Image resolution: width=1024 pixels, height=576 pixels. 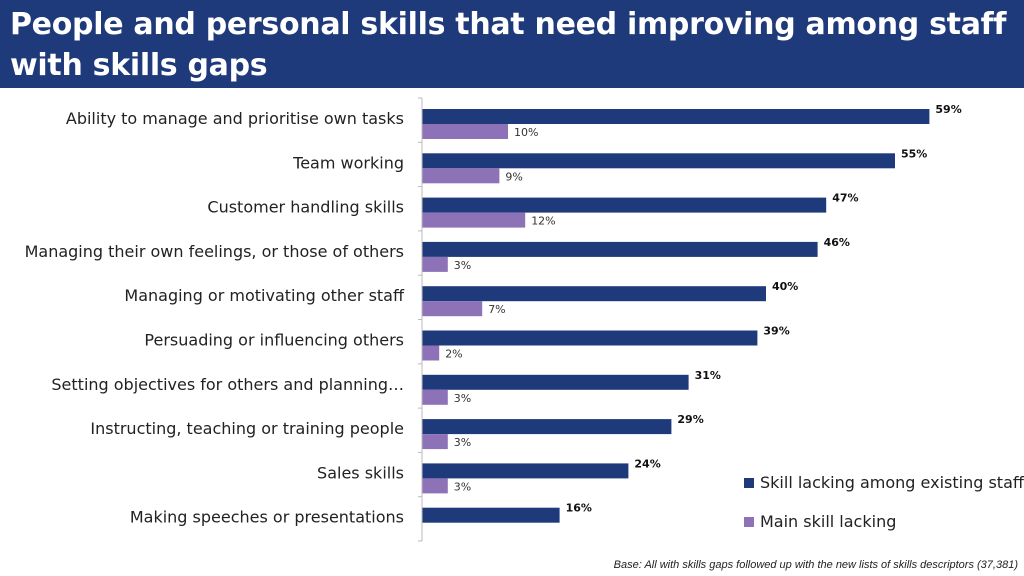 What do you see at coordinates (914, 153) in the screenshot?
I see `data-label: 55%` at bounding box center [914, 153].